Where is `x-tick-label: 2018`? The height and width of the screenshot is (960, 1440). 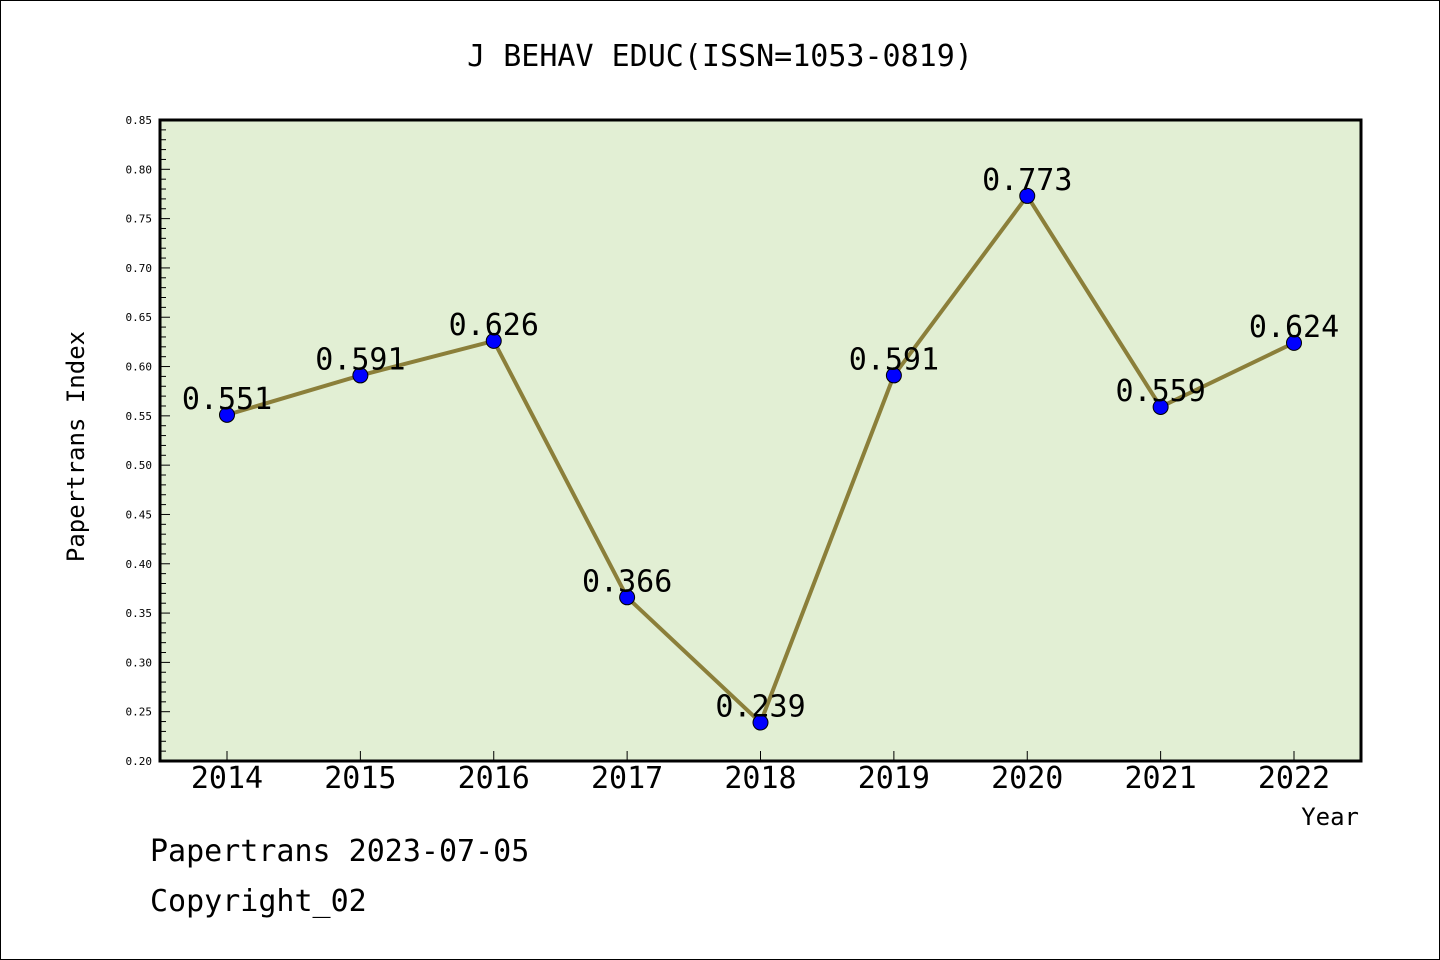
x-tick-label: 2018 is located at coordinates (760, 778).